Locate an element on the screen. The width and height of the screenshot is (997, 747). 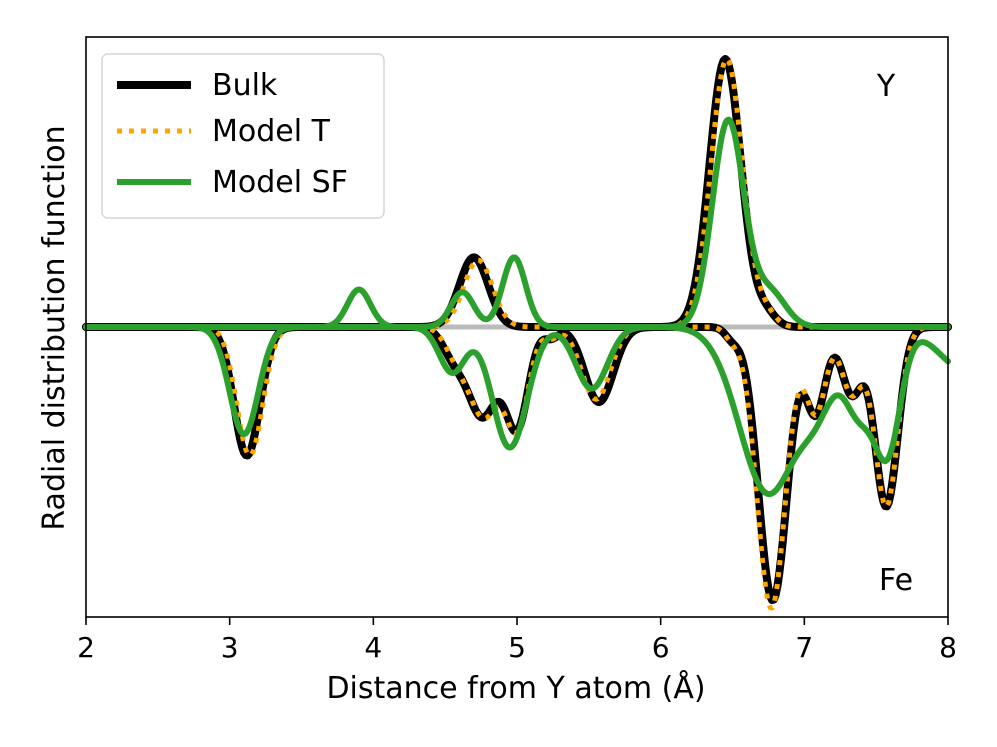
legend-box is located at coordinates (243, 136).